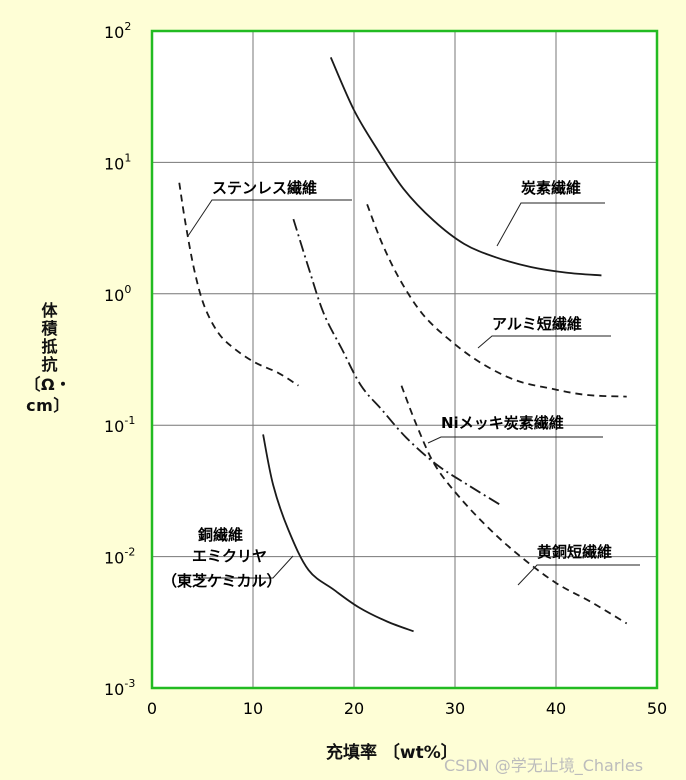 This screenshot has width=686, height=780. I want to click on annotation-nickel: Niメッキ炭素繊維, so click(502, 423).